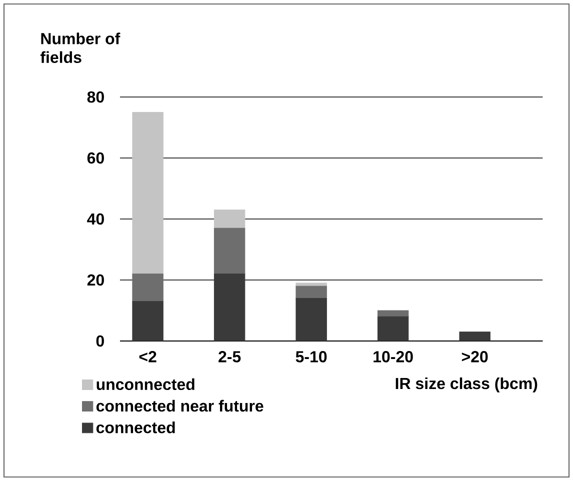 This screenshot has height=481, width=573. I want to click on y-axis-title: Number of fields, so click(80, 47).